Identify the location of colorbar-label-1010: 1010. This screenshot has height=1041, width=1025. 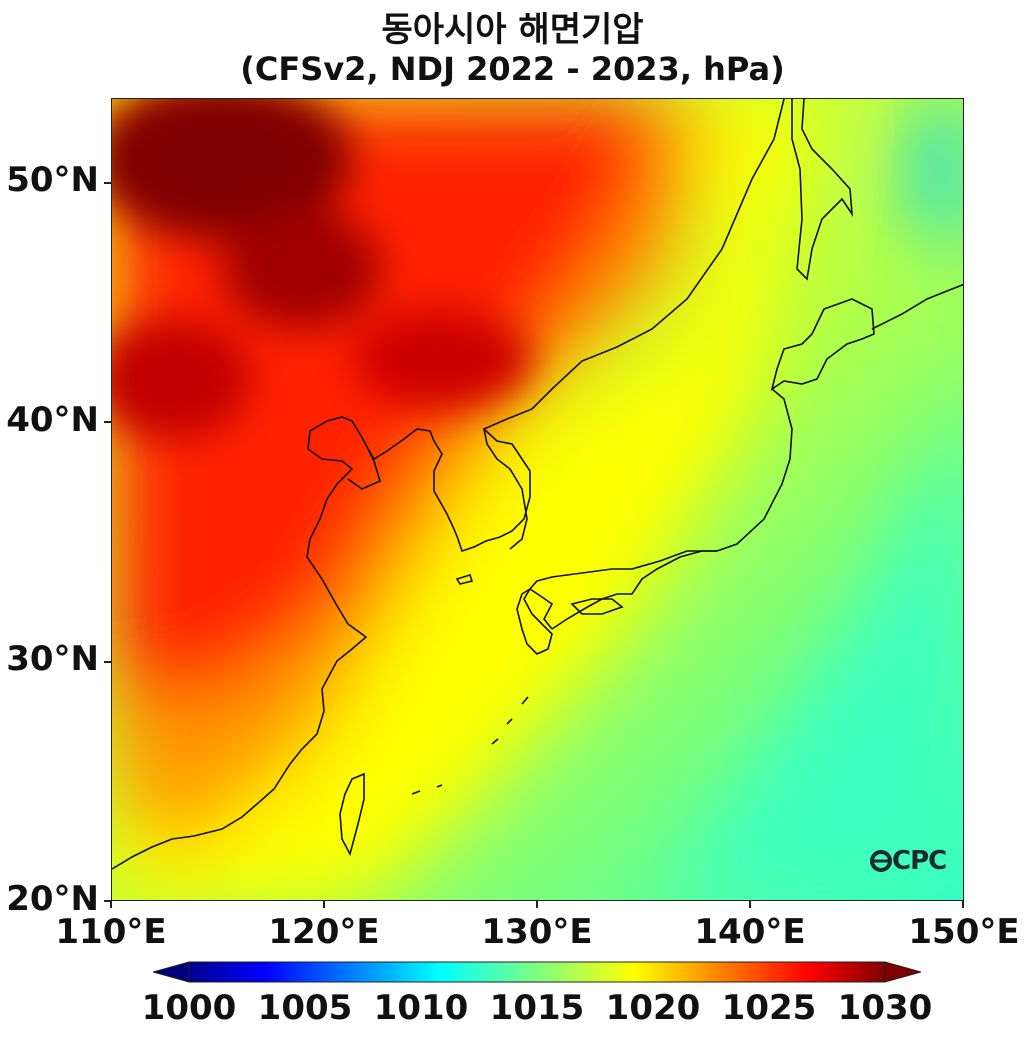
(421, 1008).